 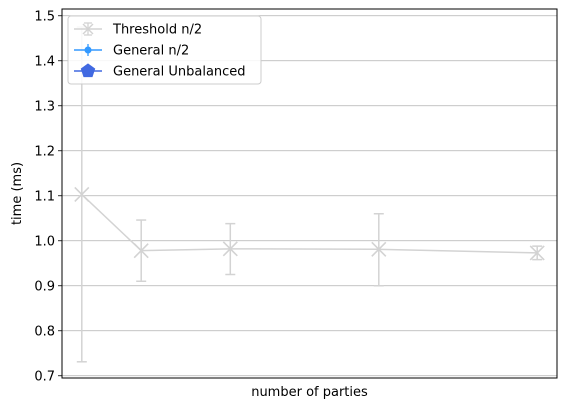 I want to click on legend-label: General n/2, so click(x=151, y=51).